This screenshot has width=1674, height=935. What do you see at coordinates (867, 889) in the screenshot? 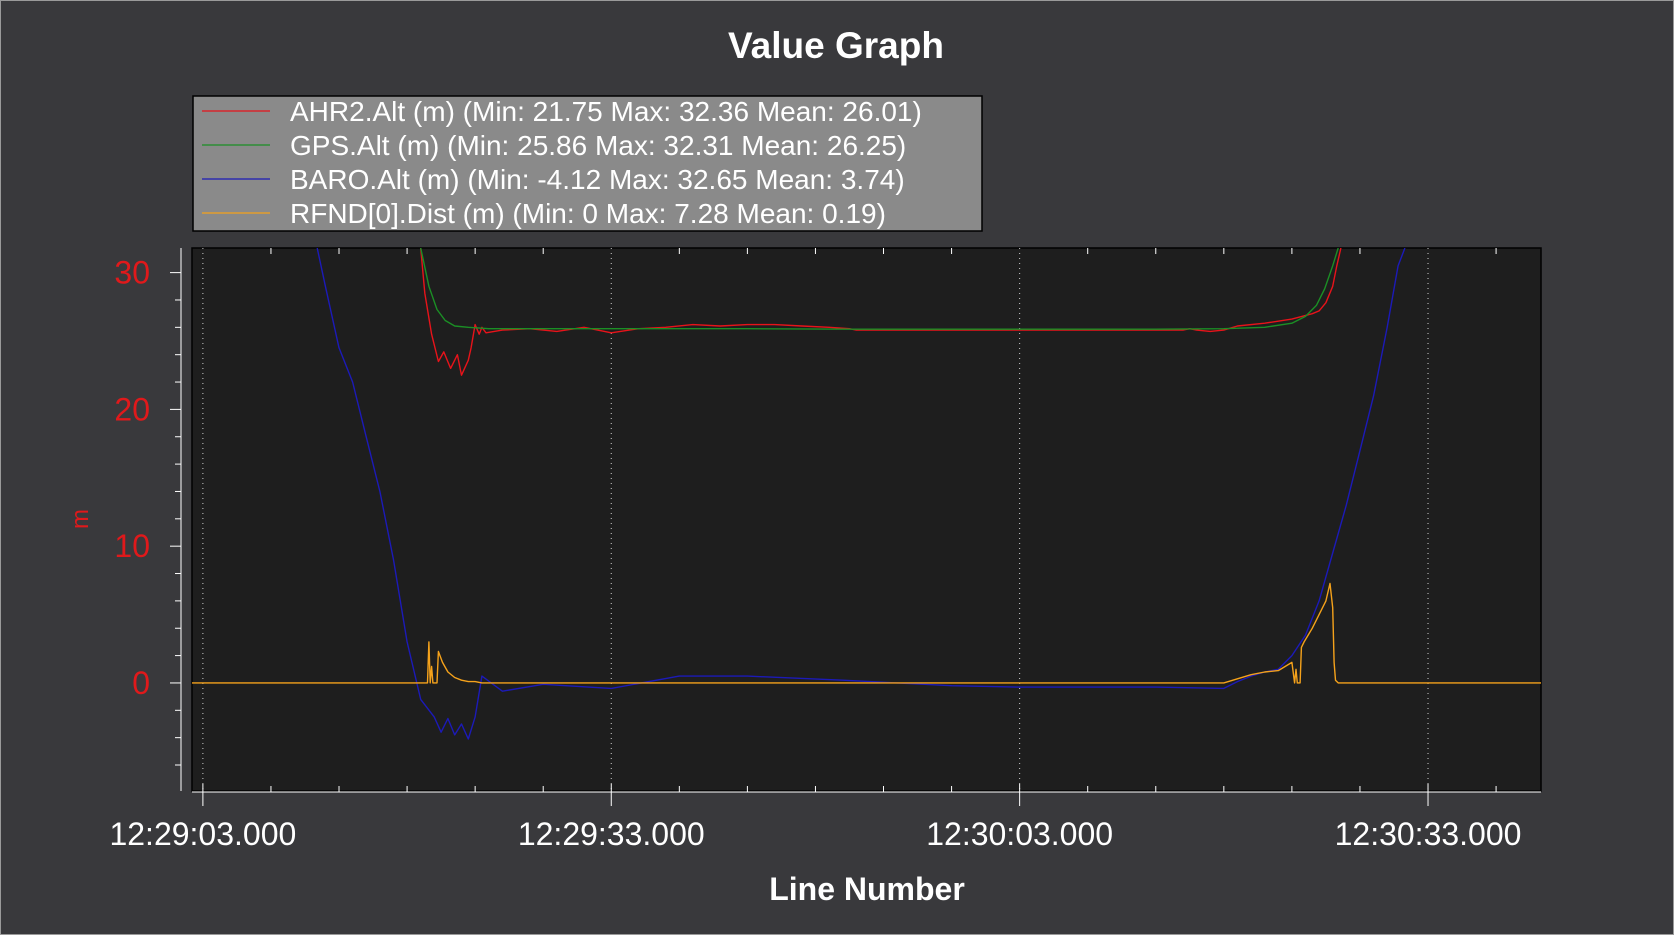
I see `x-axis-label: Line Number` at bounding box center [867, 889].